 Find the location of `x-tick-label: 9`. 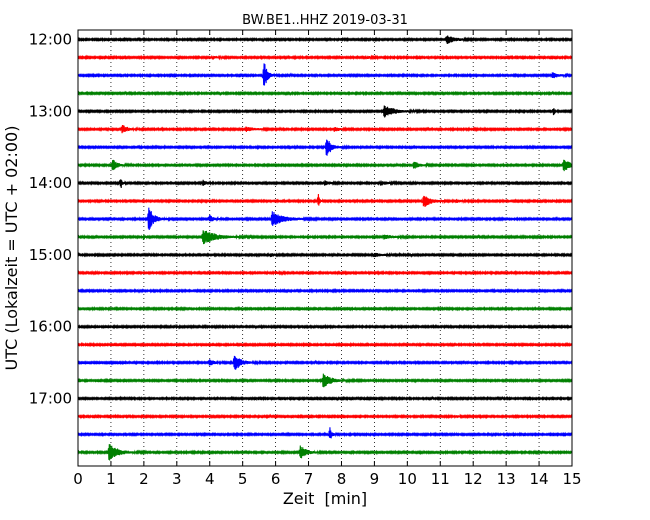

x-tick-label: 9 is located at coordinates (375, 479).